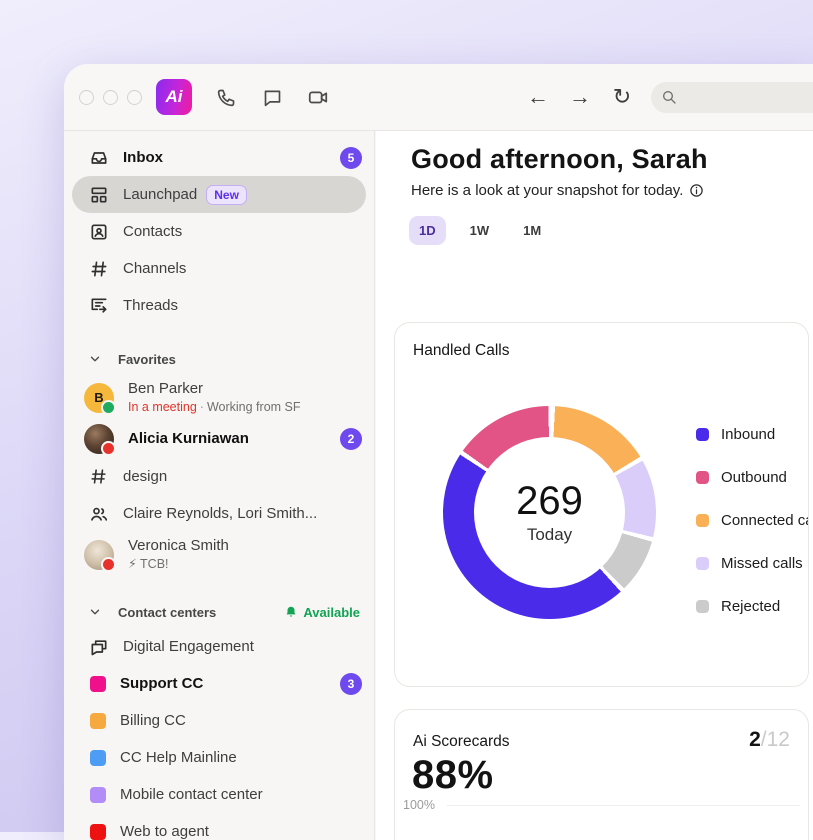 This screenshot has height=840, width=813. Describe the element at coordinates (166, 388) in the screenshot. I see `person-name: Ben Parker` at that location.